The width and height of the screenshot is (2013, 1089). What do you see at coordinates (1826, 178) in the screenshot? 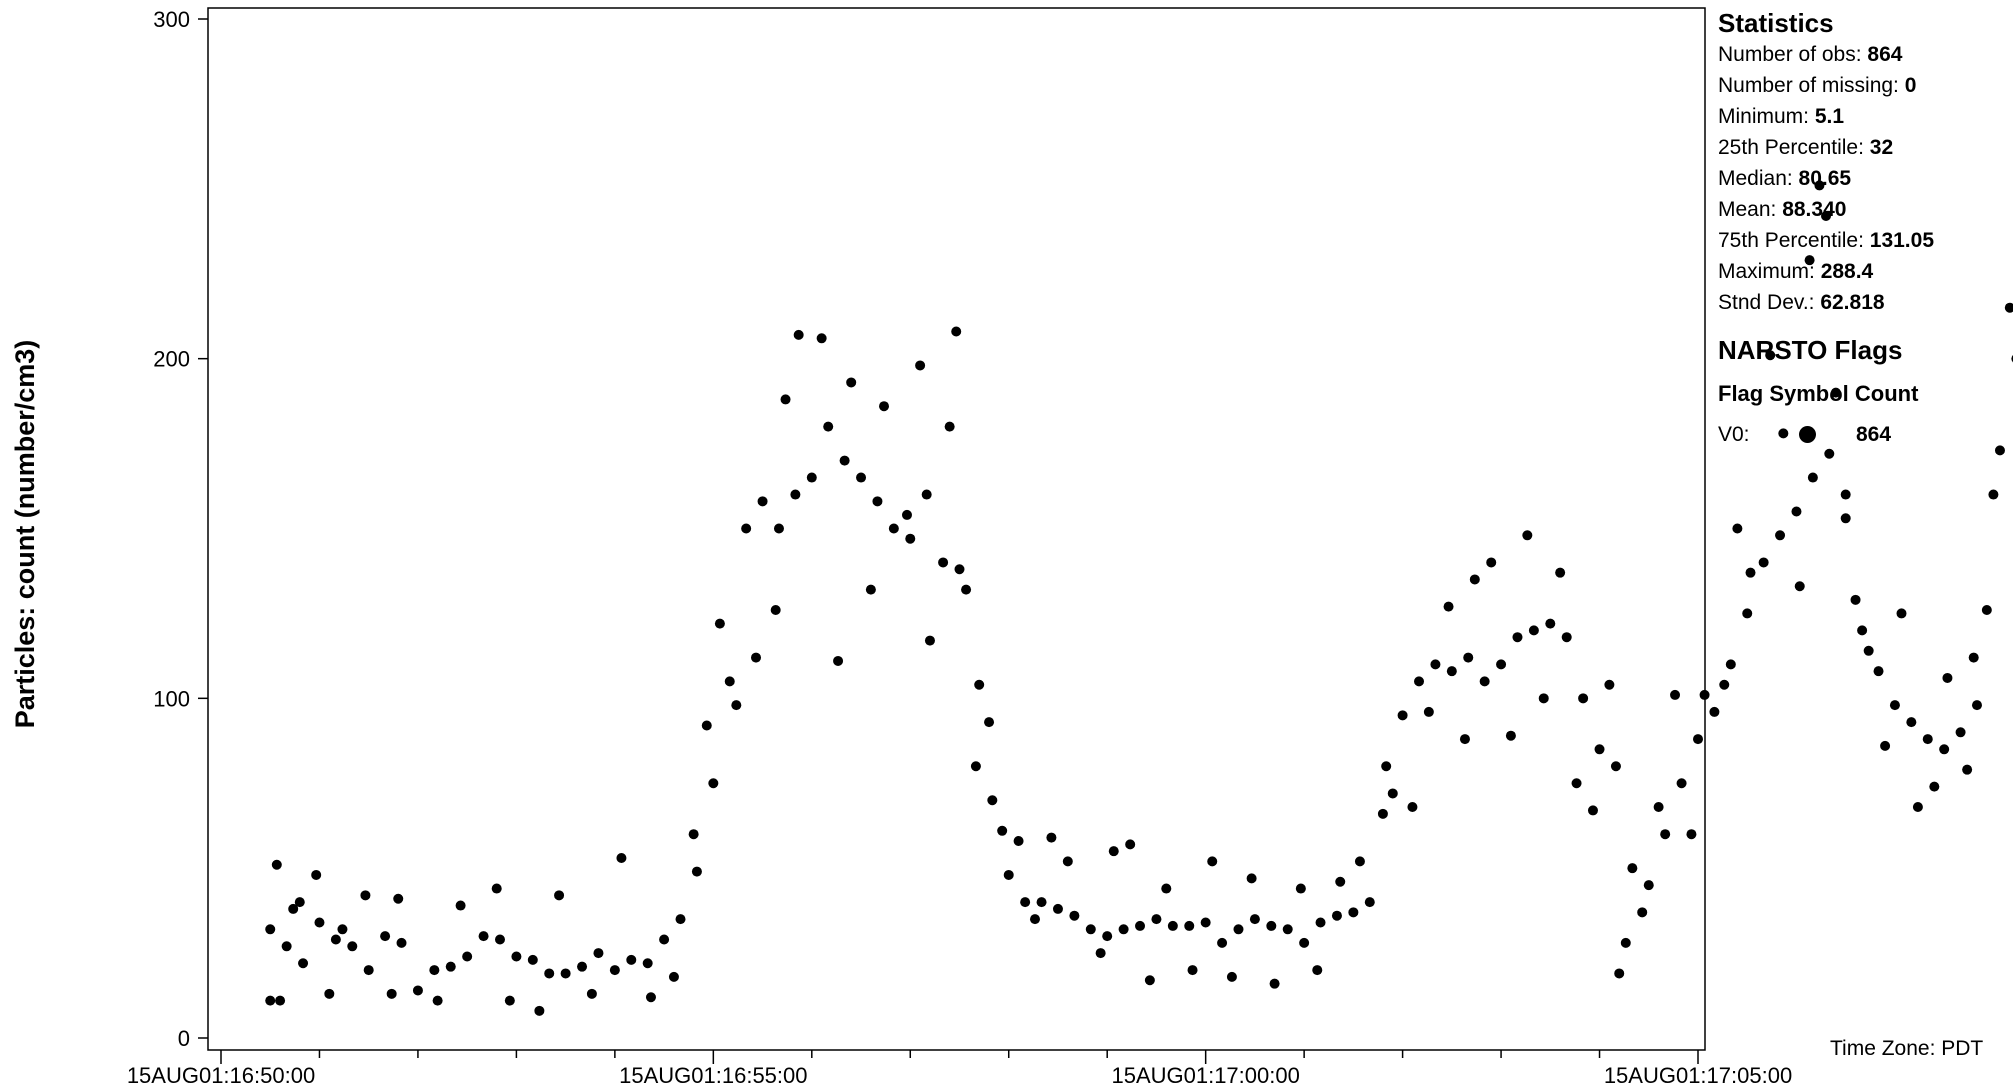
I see `statistic-row: Median: 80.65` at bounding box center [1826, 178].